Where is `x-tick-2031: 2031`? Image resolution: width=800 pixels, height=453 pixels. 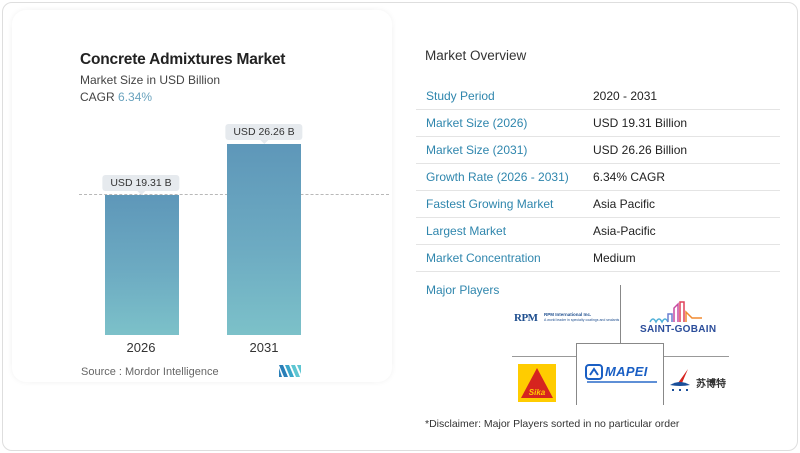
x-tick-2031: 2031 is located at coordinates (264, 347).